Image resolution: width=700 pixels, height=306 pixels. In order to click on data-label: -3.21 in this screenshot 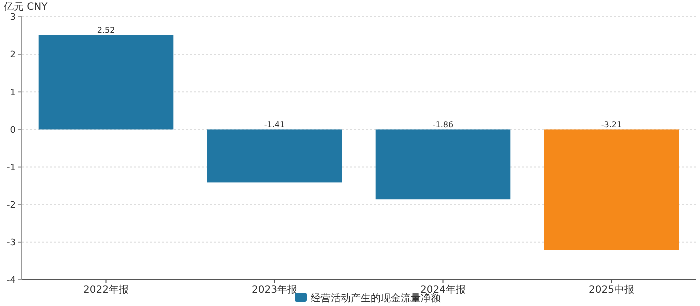, I will do `click(611, 125)`.